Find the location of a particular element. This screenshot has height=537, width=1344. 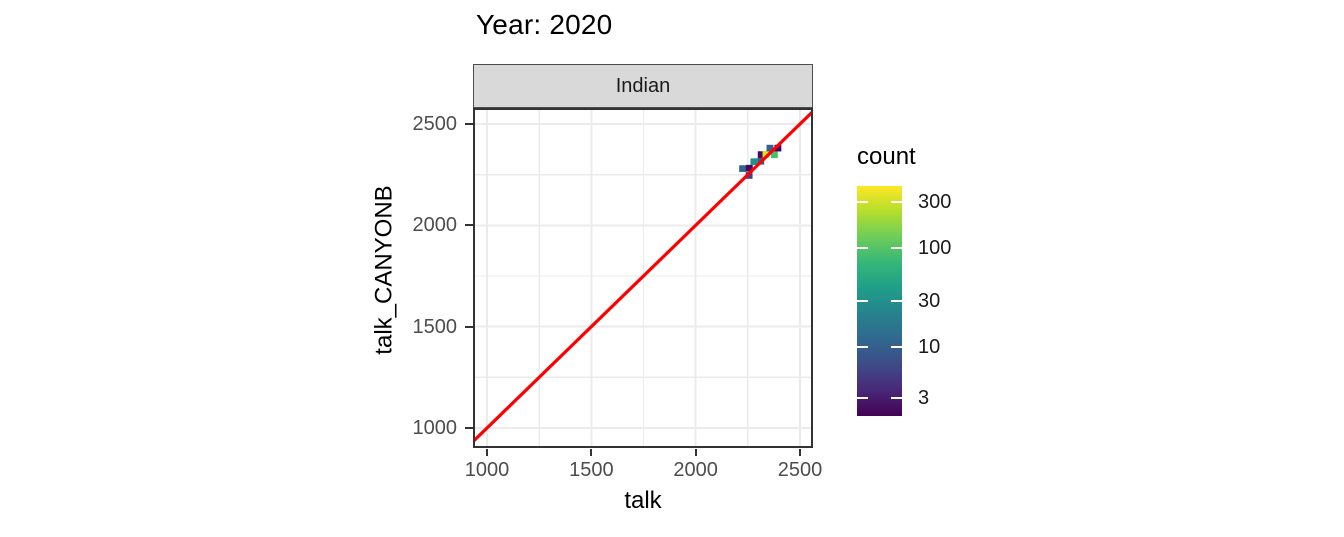

x-axis-tick-label: 2000 is located at coordinates (695, 470).